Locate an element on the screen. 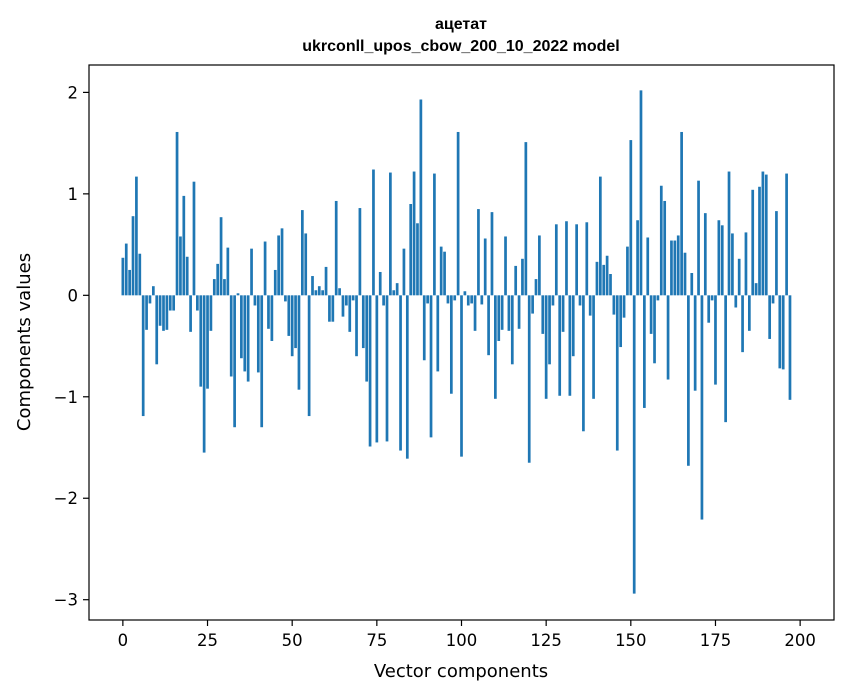 This screenshot has width=847, height=696. y-tick-label: 2 is located at coordinates (73, 92).